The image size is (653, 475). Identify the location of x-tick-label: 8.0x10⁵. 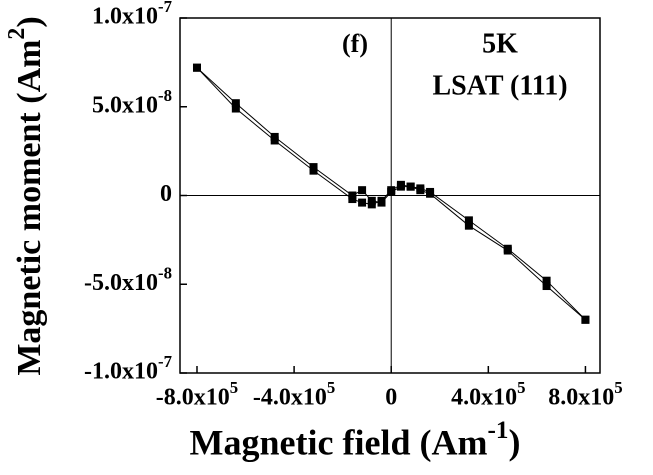
(585, 394).